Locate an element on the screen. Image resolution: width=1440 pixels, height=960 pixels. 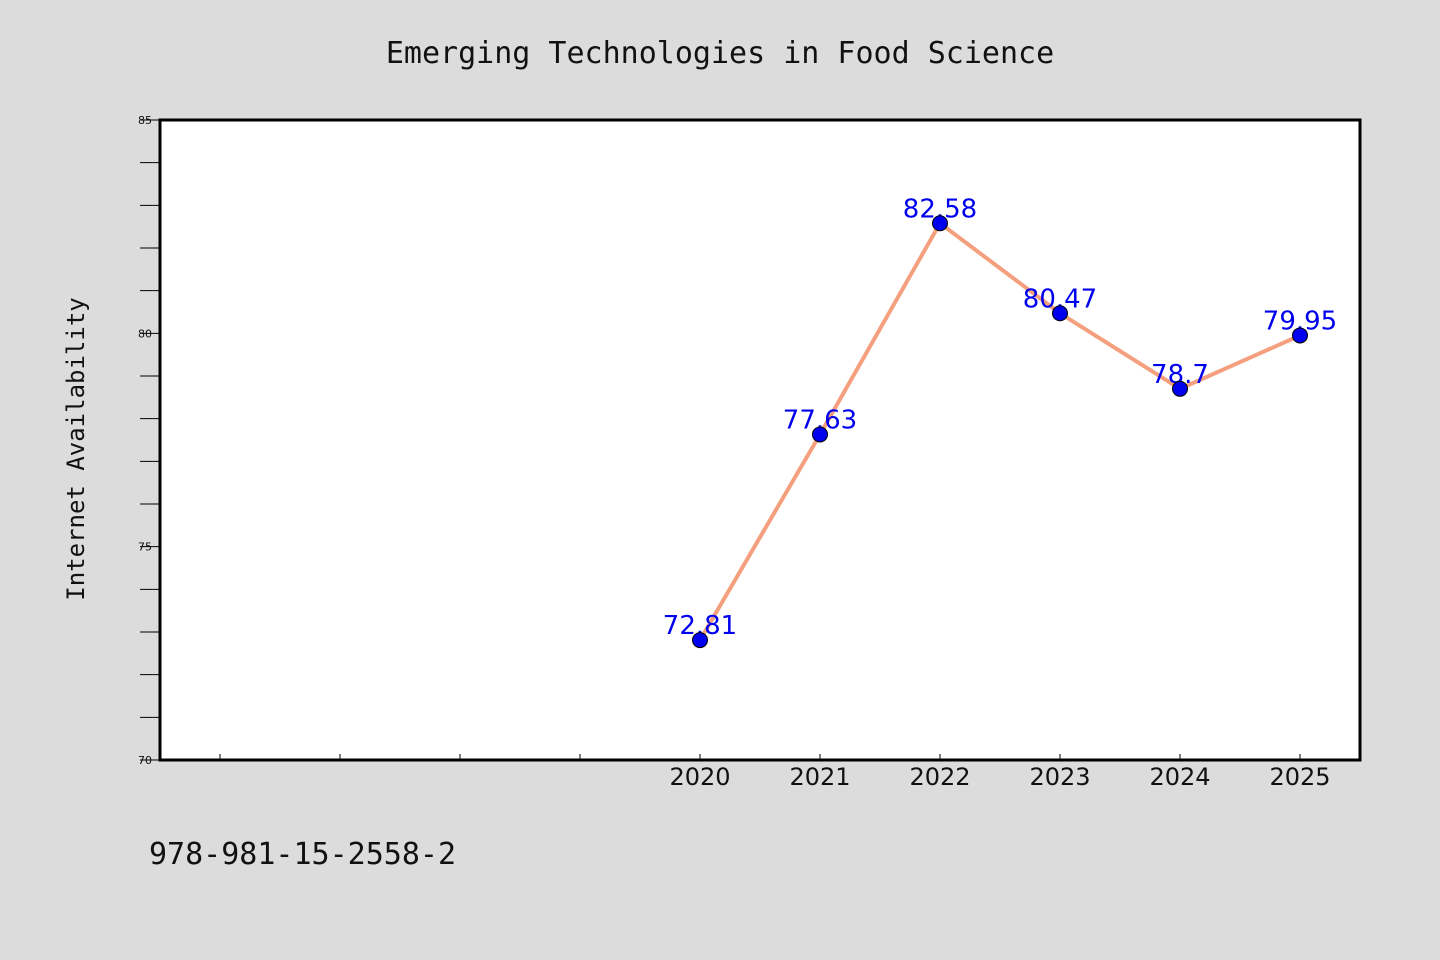
y-tick-label: 80 is located at coordinates (145, 333).